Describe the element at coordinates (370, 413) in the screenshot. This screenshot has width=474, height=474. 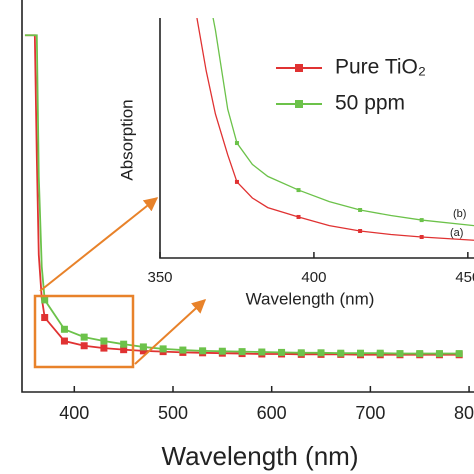
I see `x-tick-label: 700` at that location.